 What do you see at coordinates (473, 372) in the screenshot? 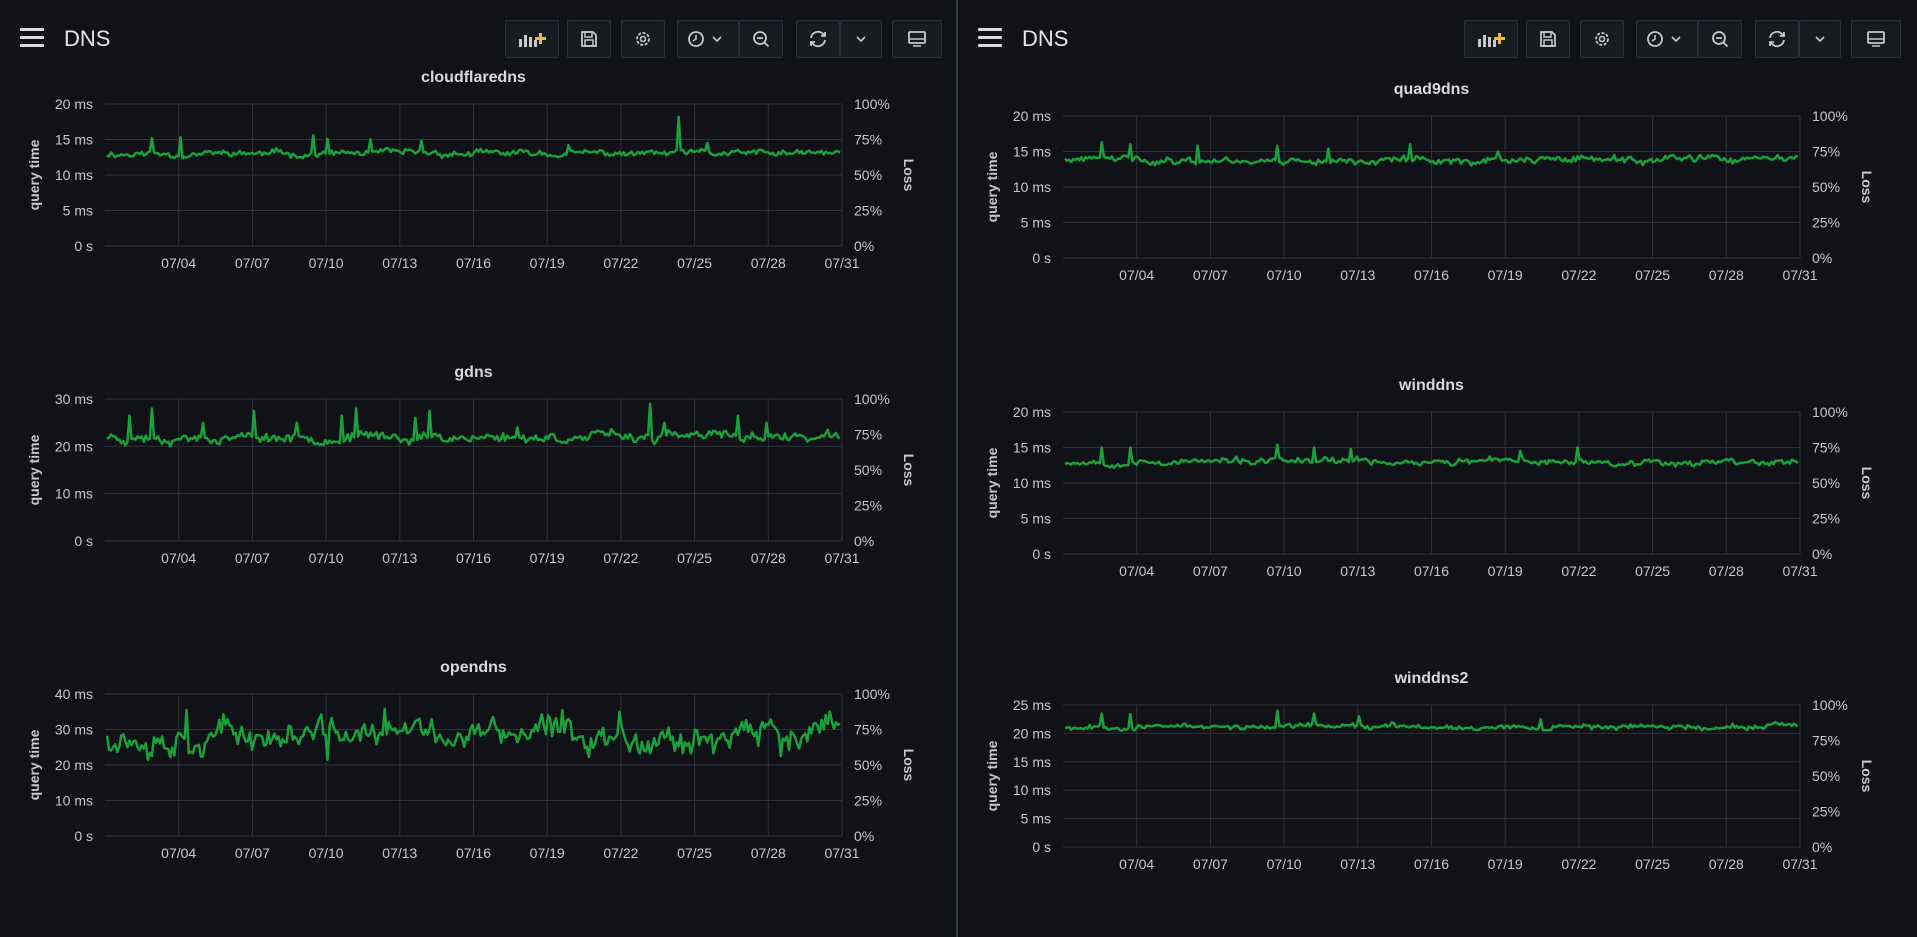
I see `chart-title: gdns` at bounding box center [473, 372].